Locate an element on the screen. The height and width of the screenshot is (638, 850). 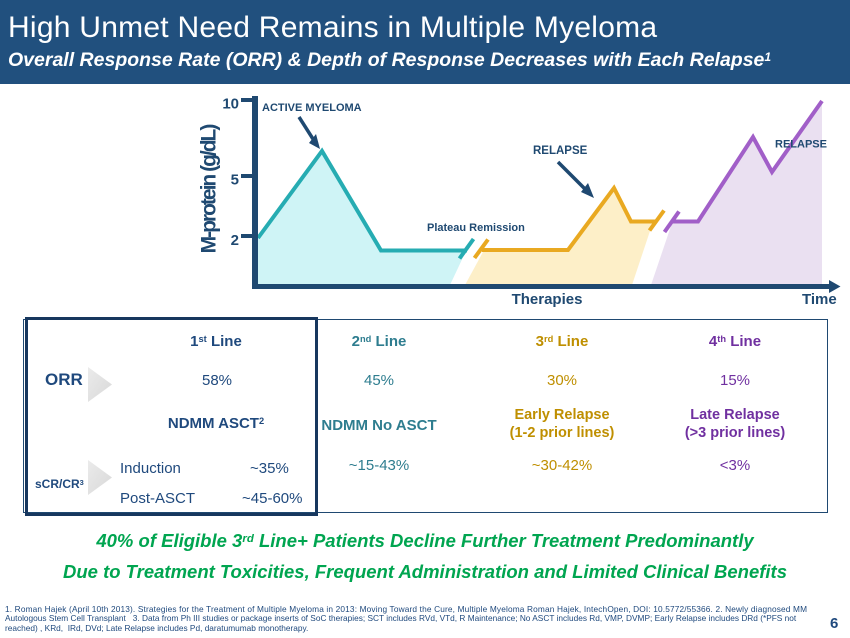
svg-text: 2 is located at coordinates (235, 240).